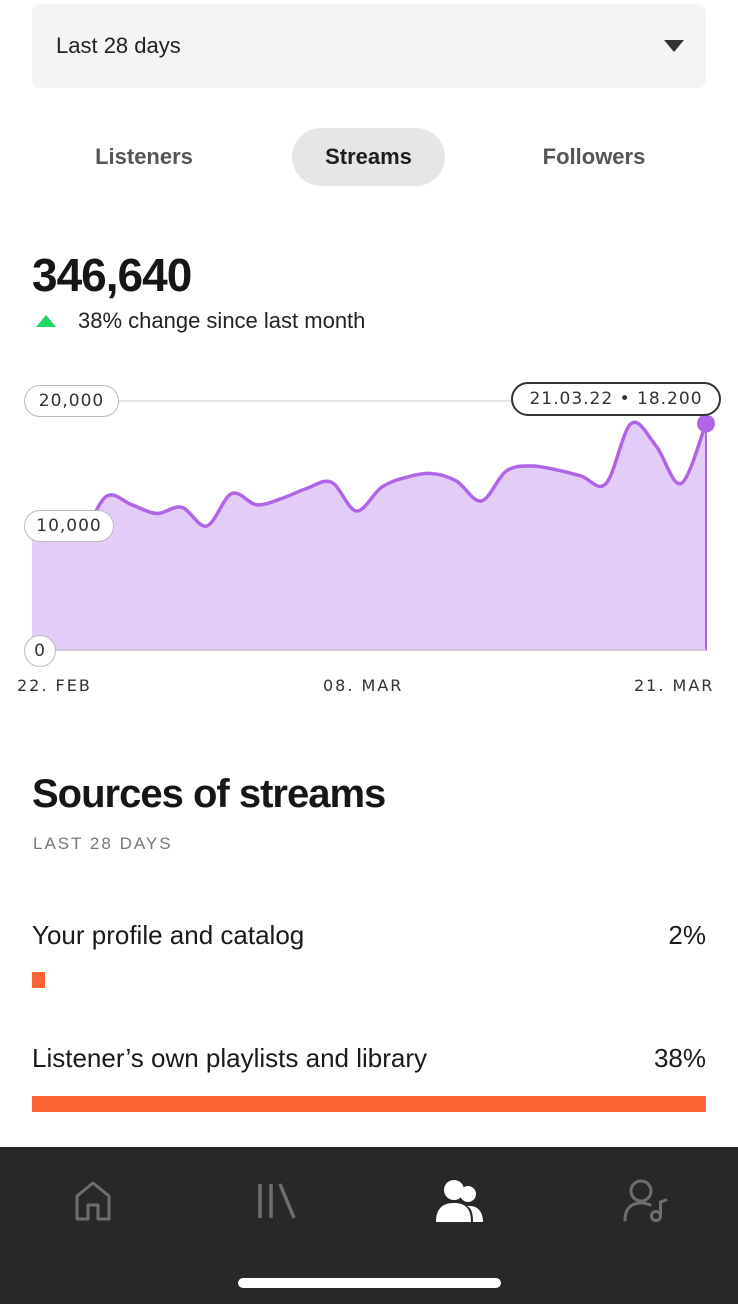  Describe the element at coordinates (103, 843) in the screenshot. I see `sources-subtitle: LAST 28 DAYS` at that location.